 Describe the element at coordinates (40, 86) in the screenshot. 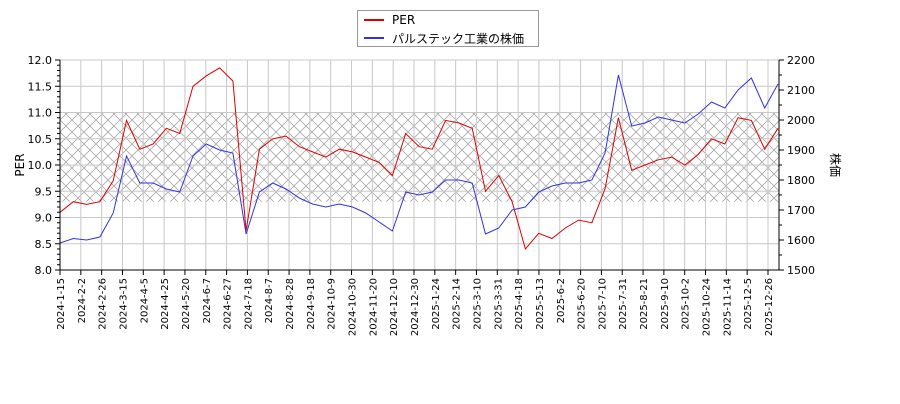

I see `left-tick-label: 11.5` at that location.